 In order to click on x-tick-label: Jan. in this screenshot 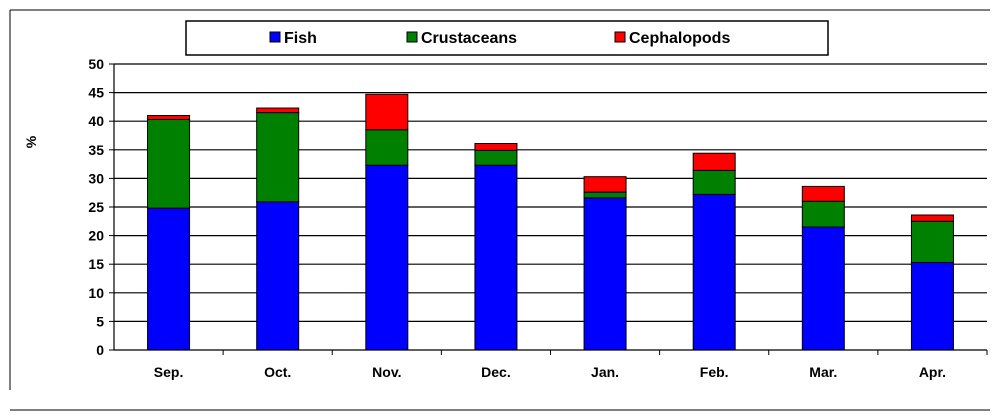, I will do `click(605, 372)`.